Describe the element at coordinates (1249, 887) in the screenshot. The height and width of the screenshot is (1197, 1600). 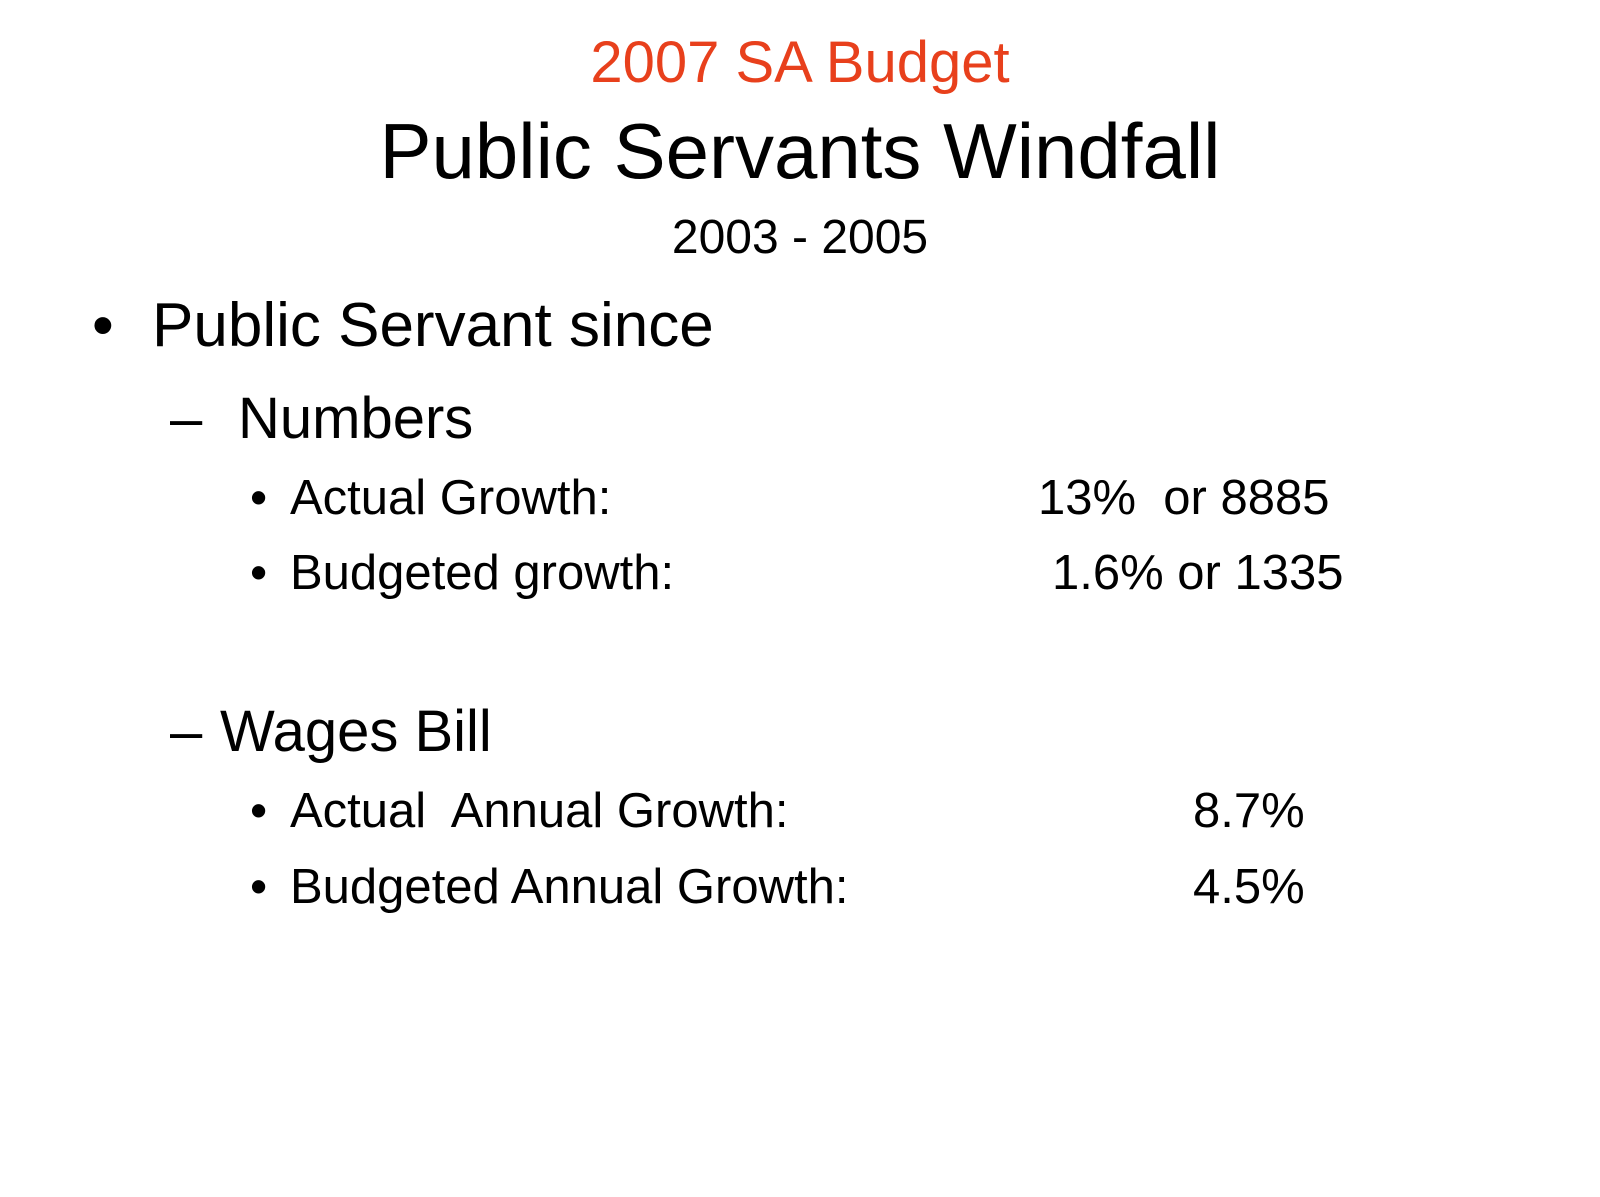
I see `item-value: 4.5%` at that location.